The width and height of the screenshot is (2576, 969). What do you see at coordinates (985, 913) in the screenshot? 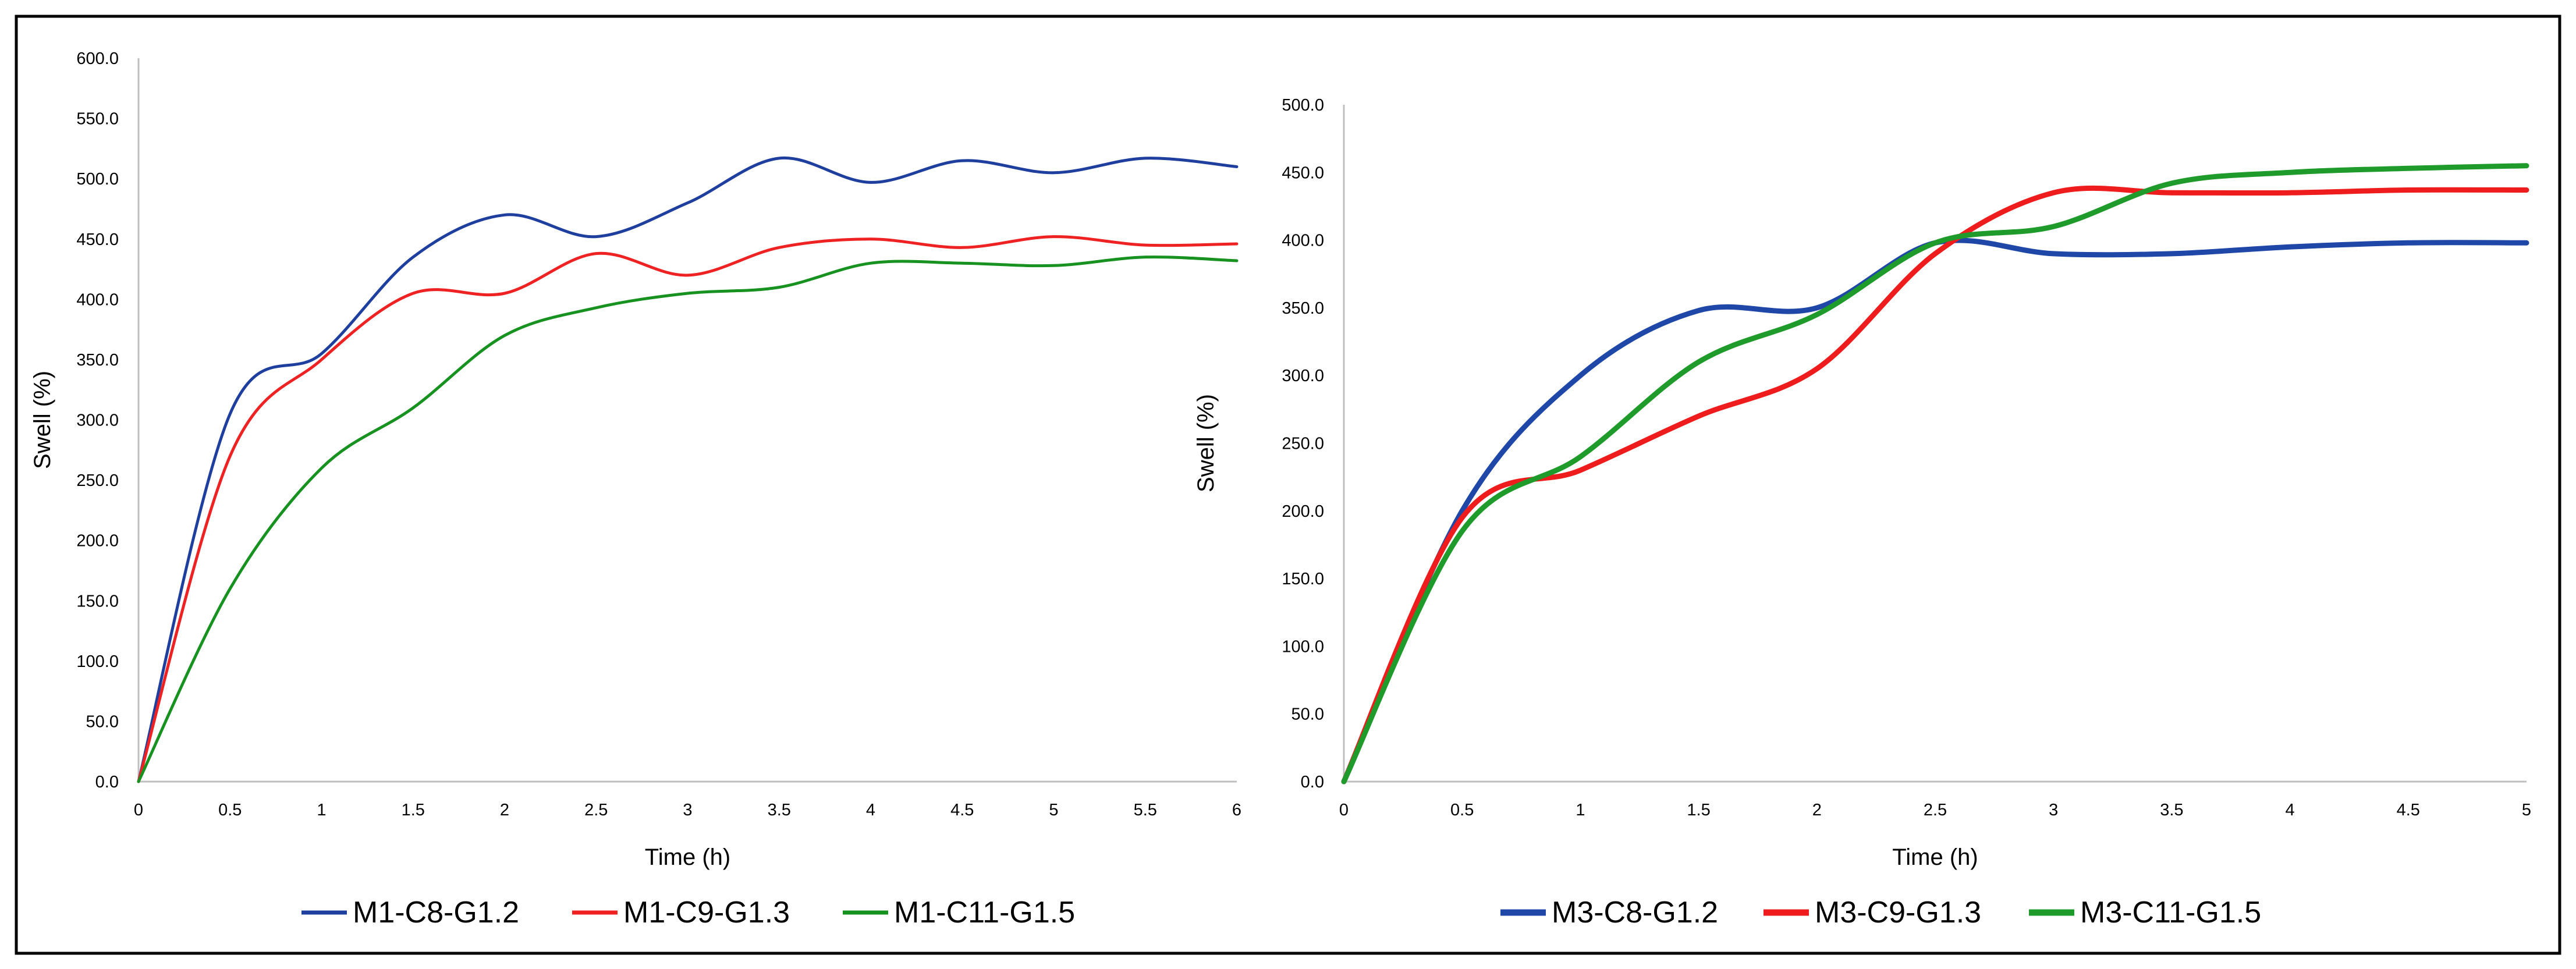
I see `legend-label: M1-C11-G1.5` at bounding box center [985, 913].